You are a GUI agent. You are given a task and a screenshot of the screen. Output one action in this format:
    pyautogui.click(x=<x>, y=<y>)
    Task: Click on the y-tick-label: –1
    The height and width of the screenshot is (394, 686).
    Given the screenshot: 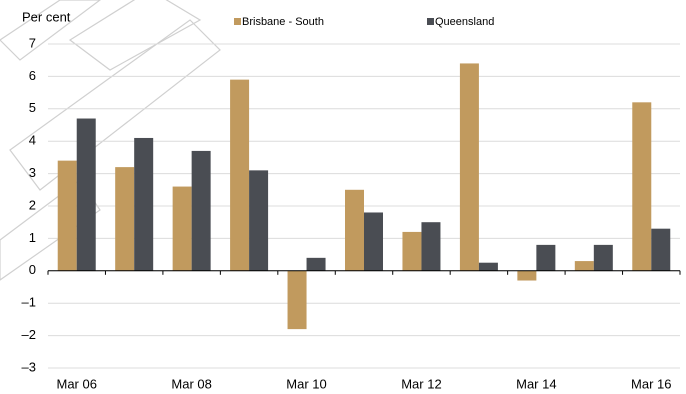 What is the action you would take?
    pyautogui.click(x=29, y=302)
    